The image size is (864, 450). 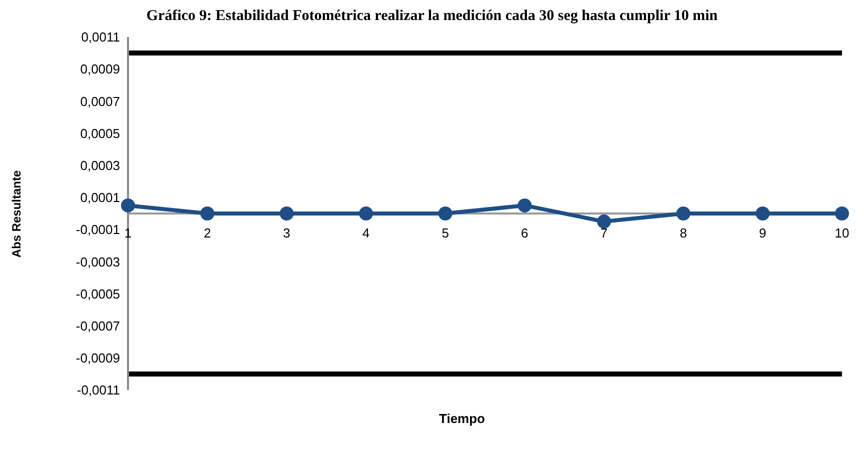 I want to click on x-tick-label: 3, so click(x=286, y=233).